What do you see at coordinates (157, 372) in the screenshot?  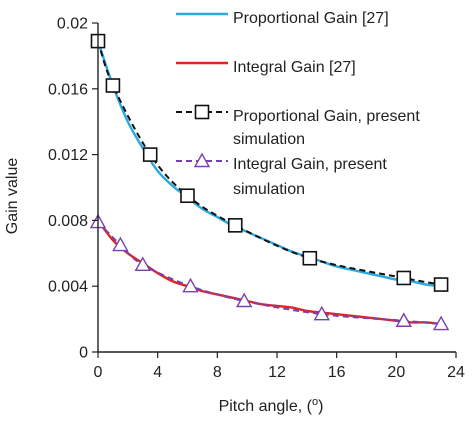 I see `x-tick-label-2: 4` at bounding box center [157, 372].